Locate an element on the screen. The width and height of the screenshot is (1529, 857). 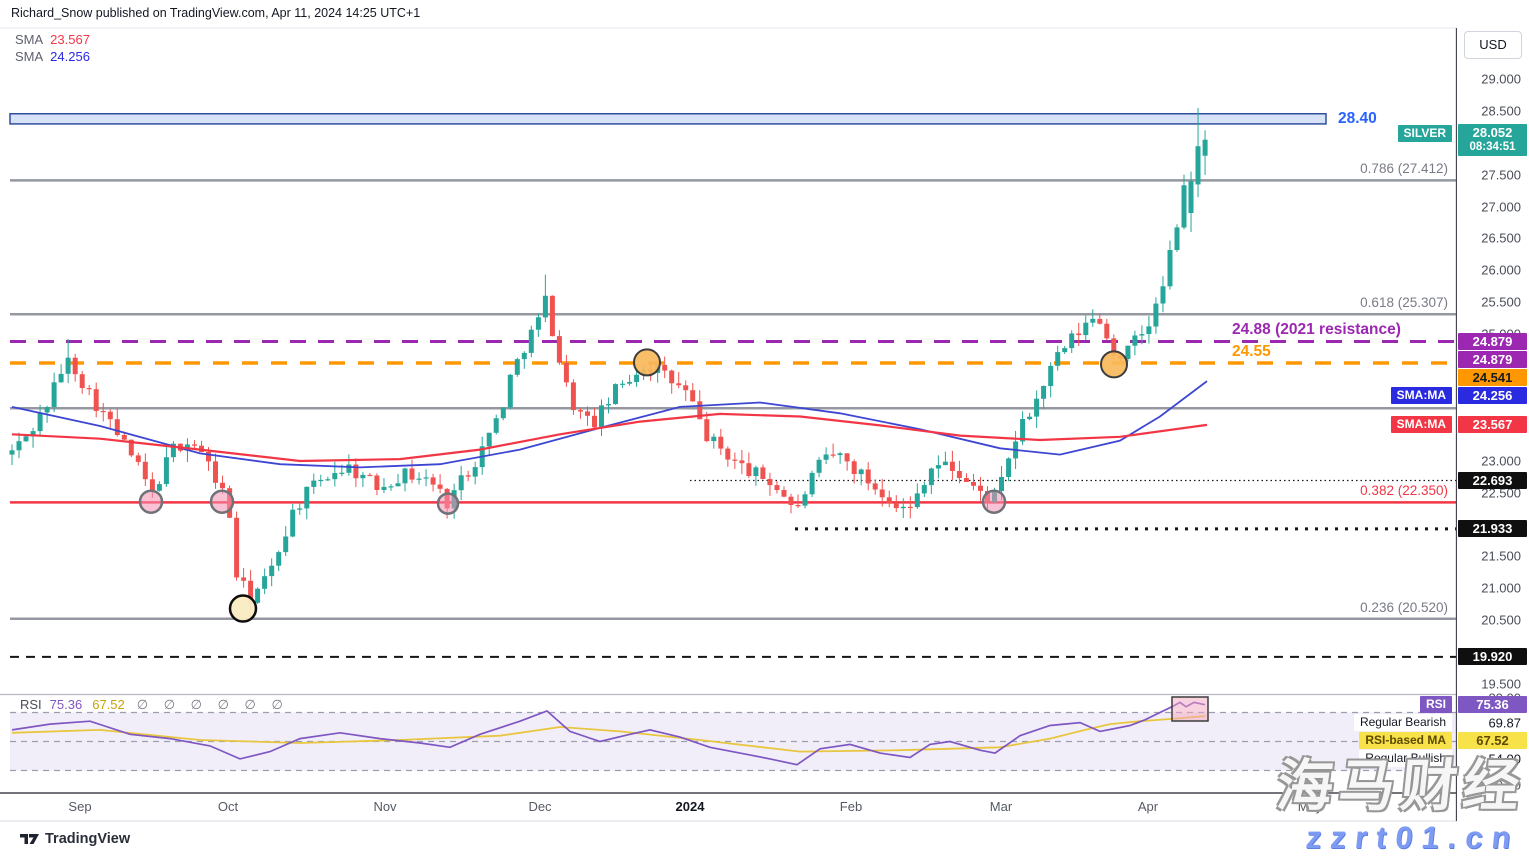
price-tick: 26.500 is located at coordinates (1501, 238).